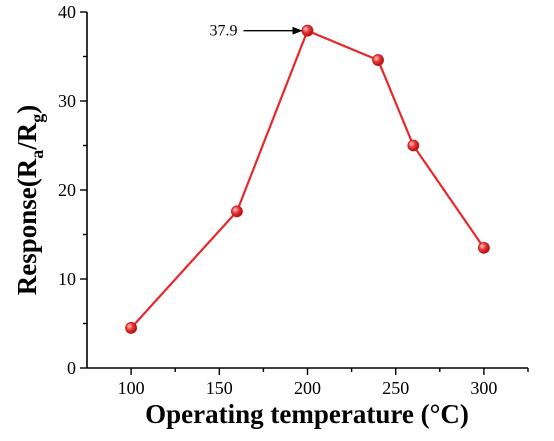 This screenshot has width=554, height=441. What do you see at coordinates (131, 388) in the screenshot?
I see `x-tick-label: 100` at bounding box center [131, 388].